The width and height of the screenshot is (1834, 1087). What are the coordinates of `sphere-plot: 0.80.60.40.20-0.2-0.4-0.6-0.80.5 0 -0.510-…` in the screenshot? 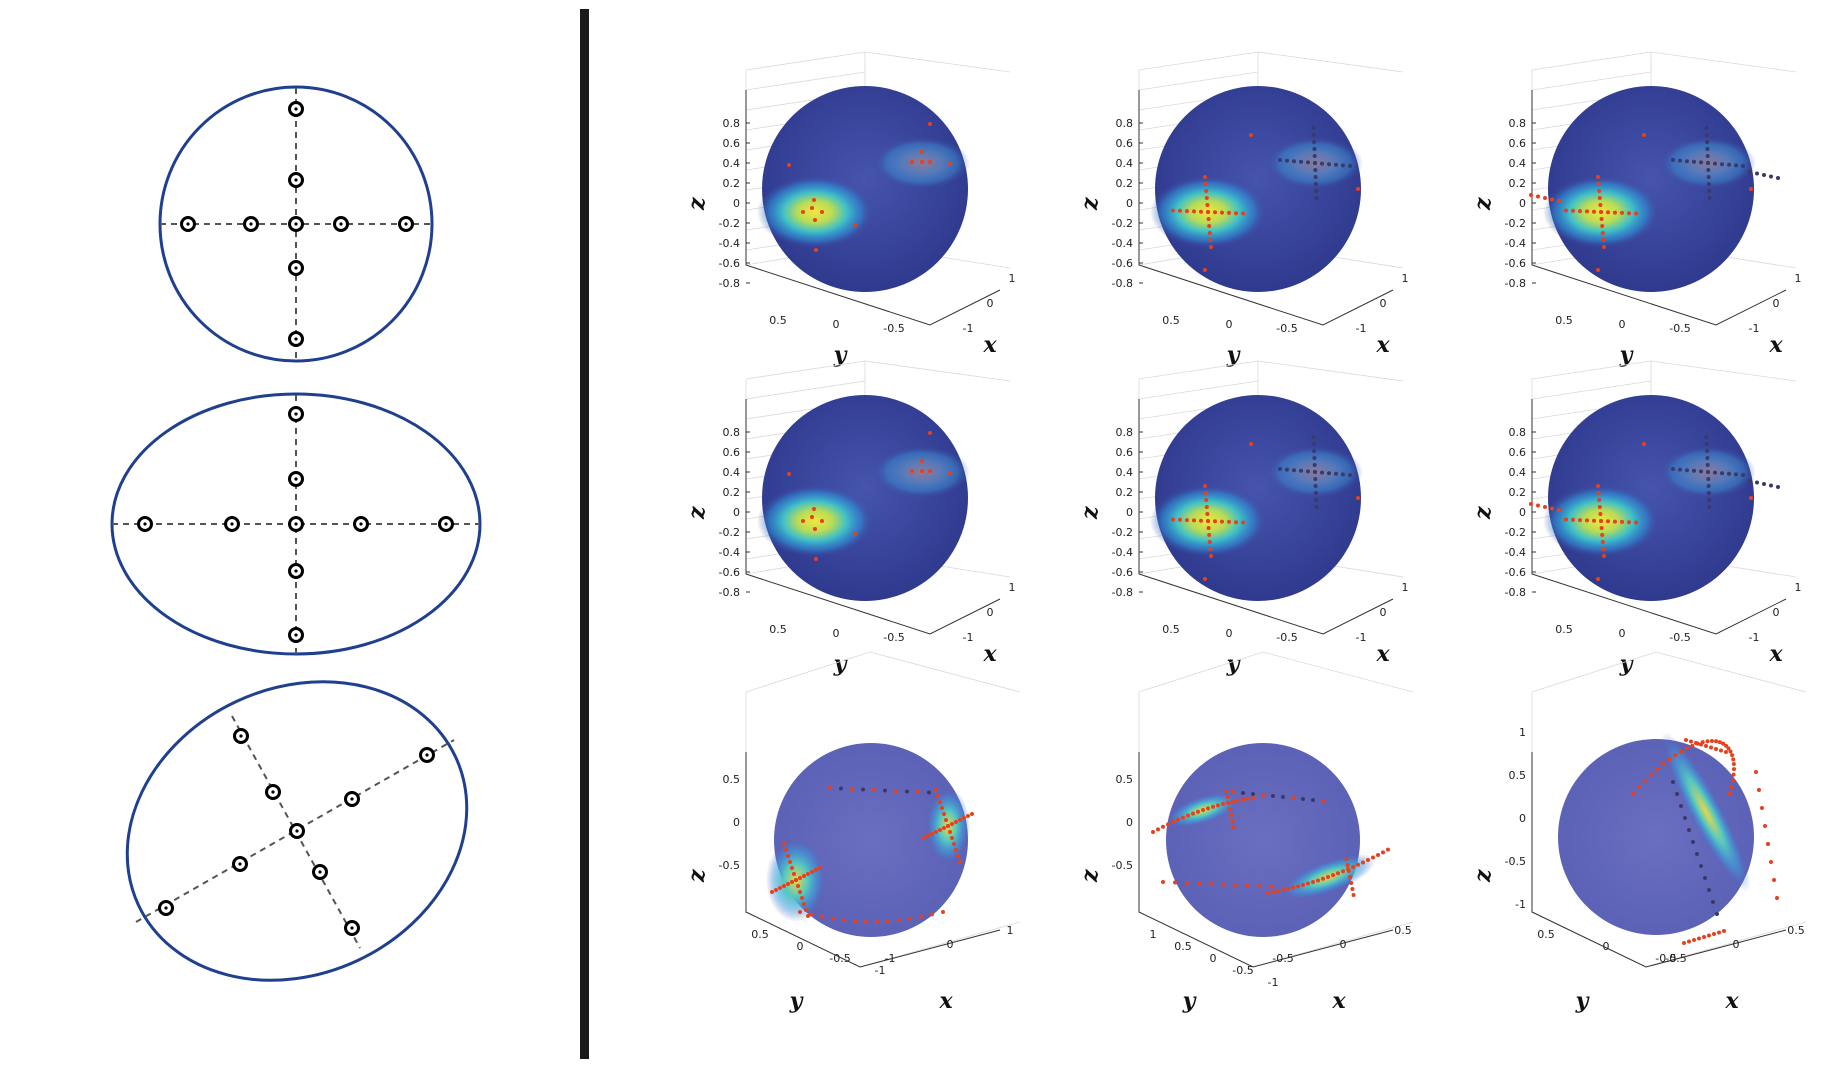 It's located at (1243, 209).